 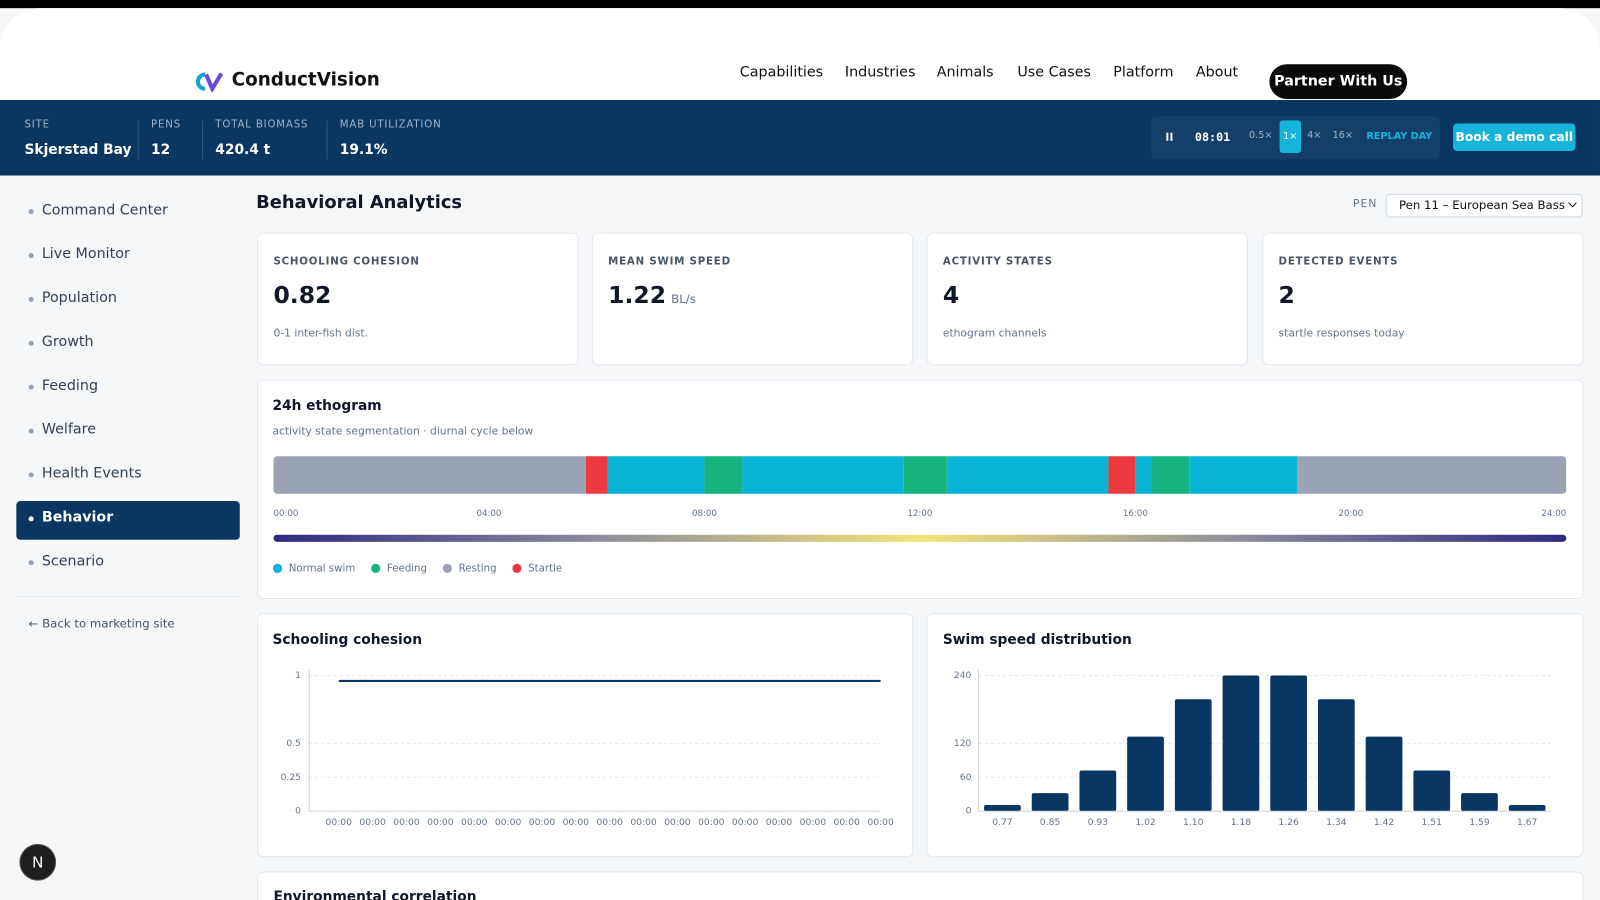 I want to click on nav-link: Industries, so click(x=880, y=72).